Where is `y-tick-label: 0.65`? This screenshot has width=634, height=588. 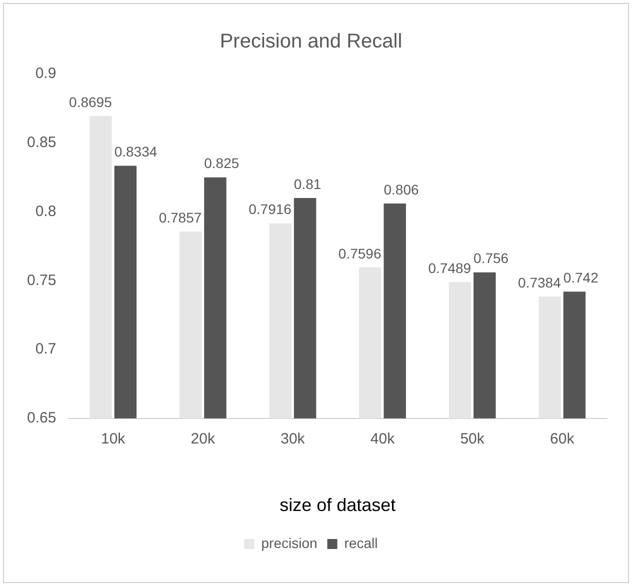 y-tick-label: 0.65 is located at coordinates (41, 418).